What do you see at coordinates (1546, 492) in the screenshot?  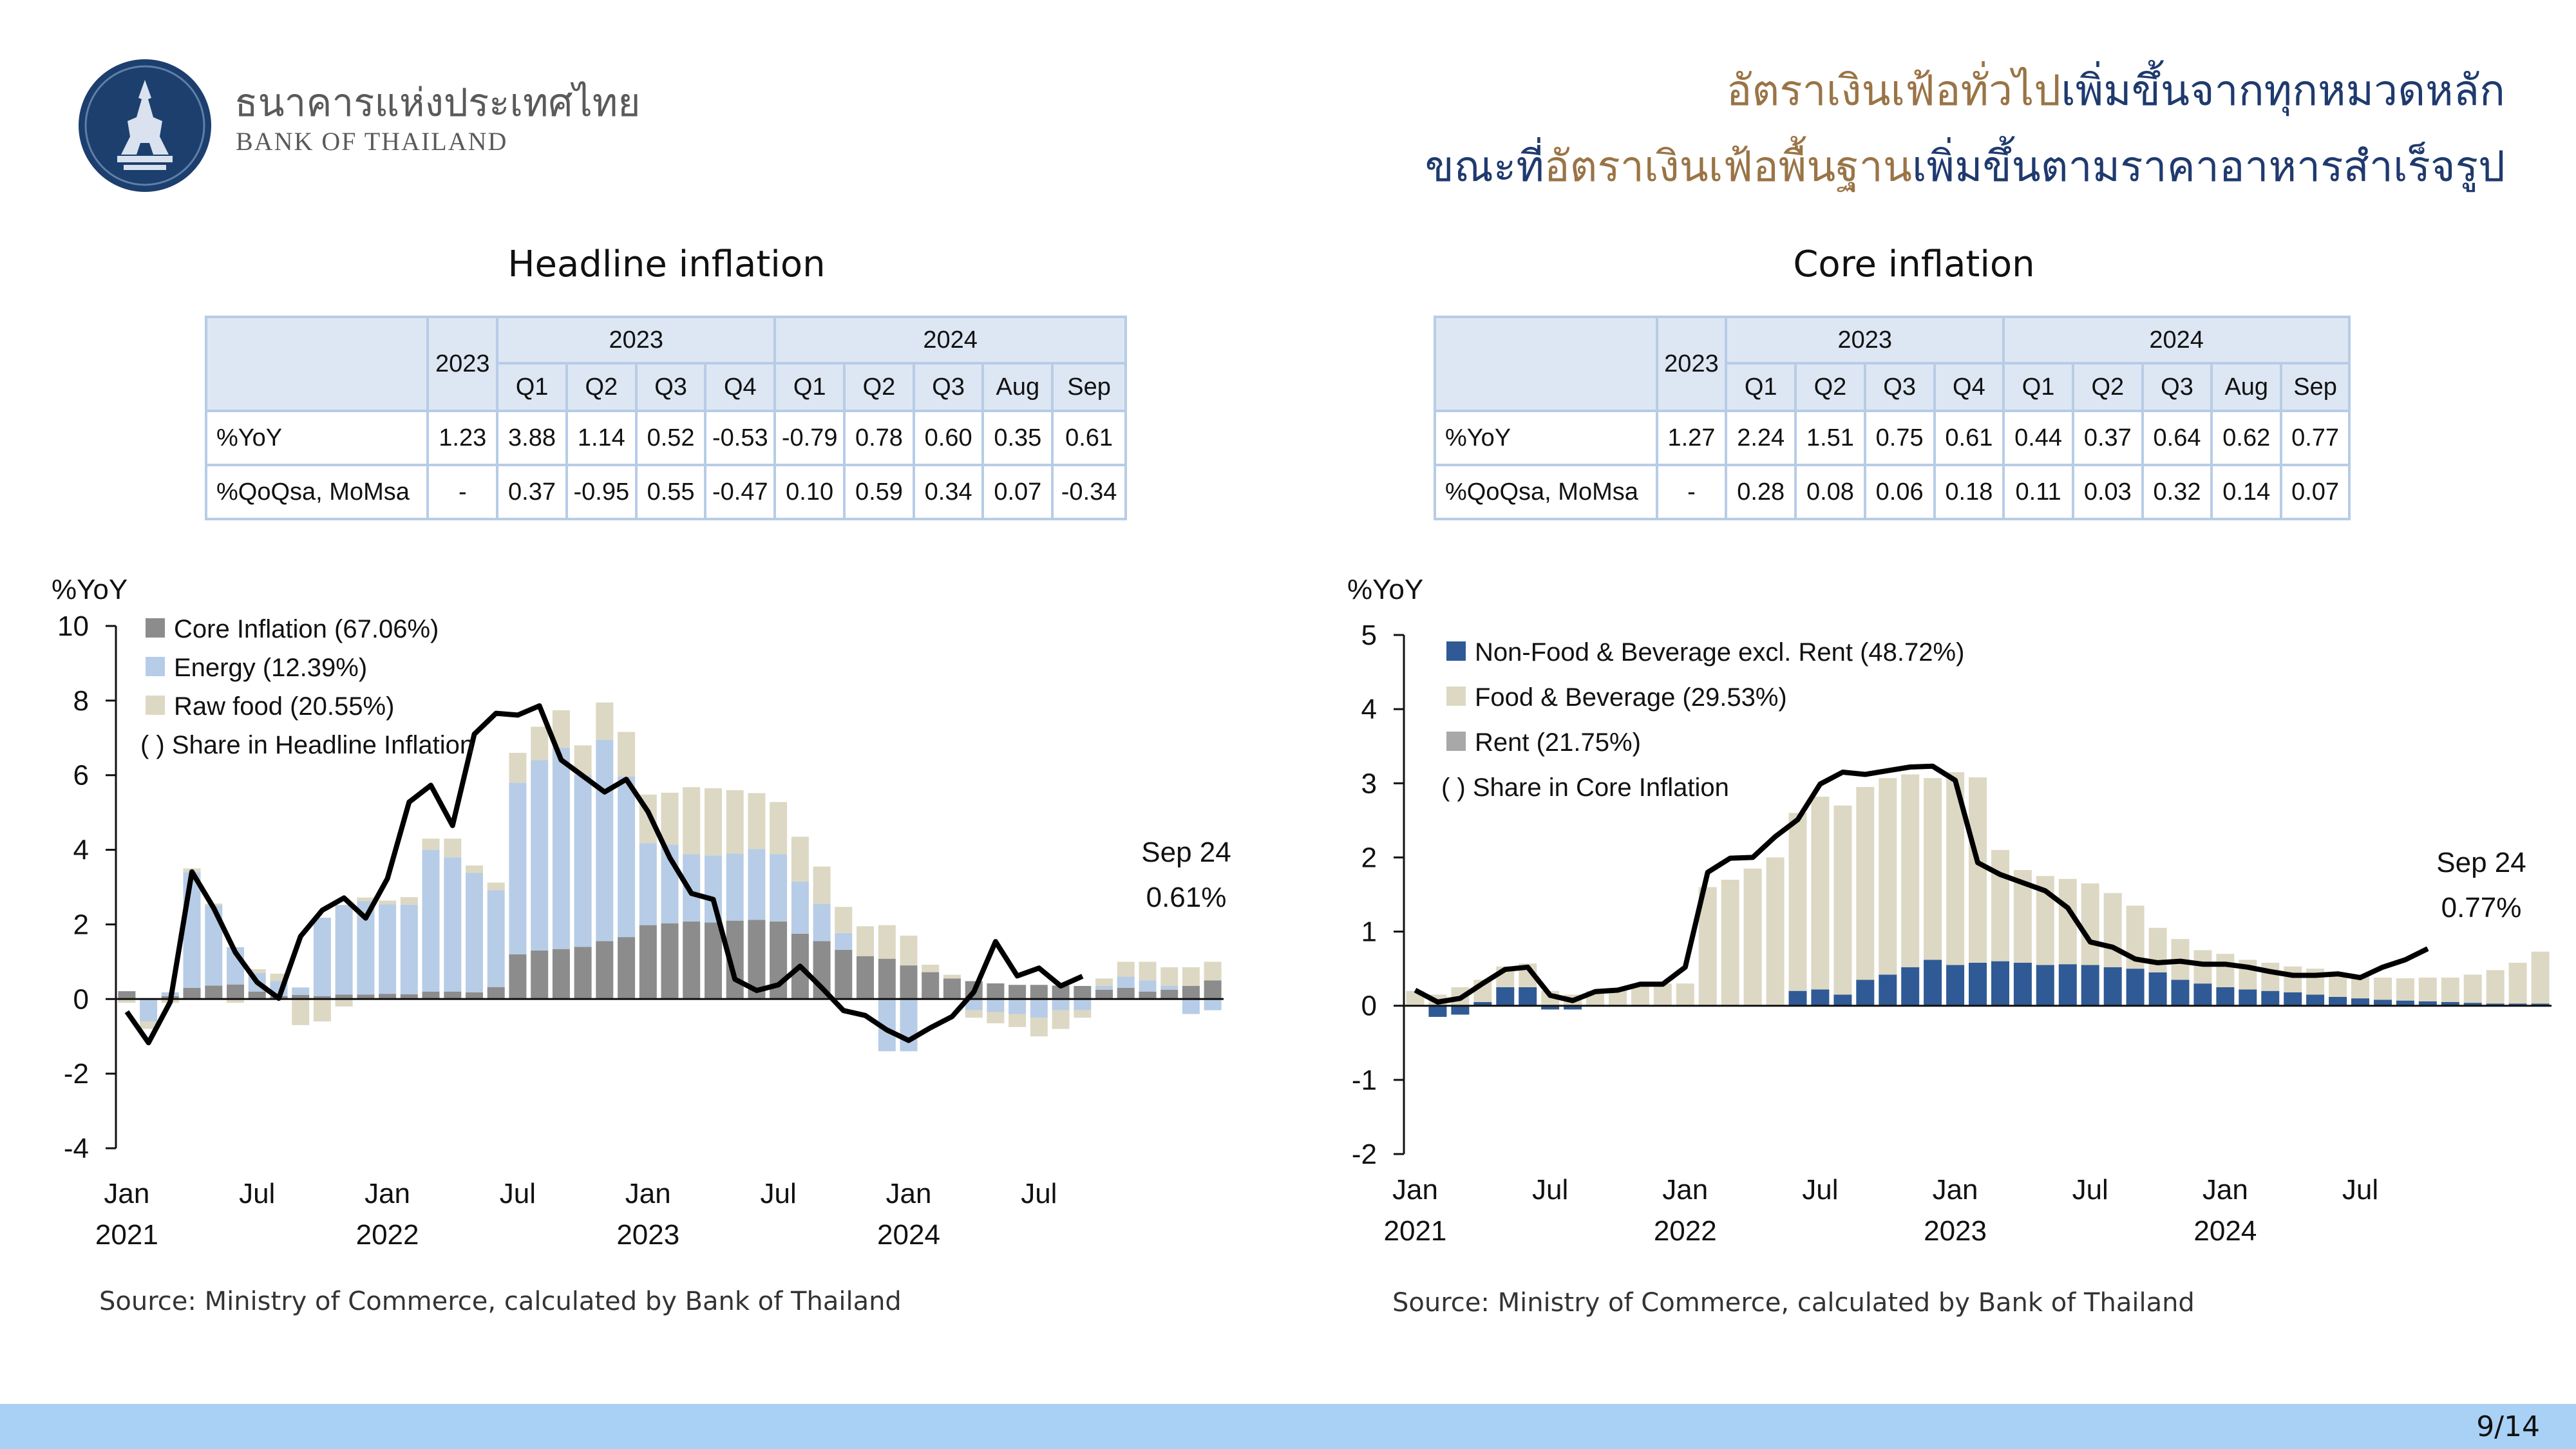 I see `row-label: %QoQsa, MoMsa` at bounding box center [1546, 492].